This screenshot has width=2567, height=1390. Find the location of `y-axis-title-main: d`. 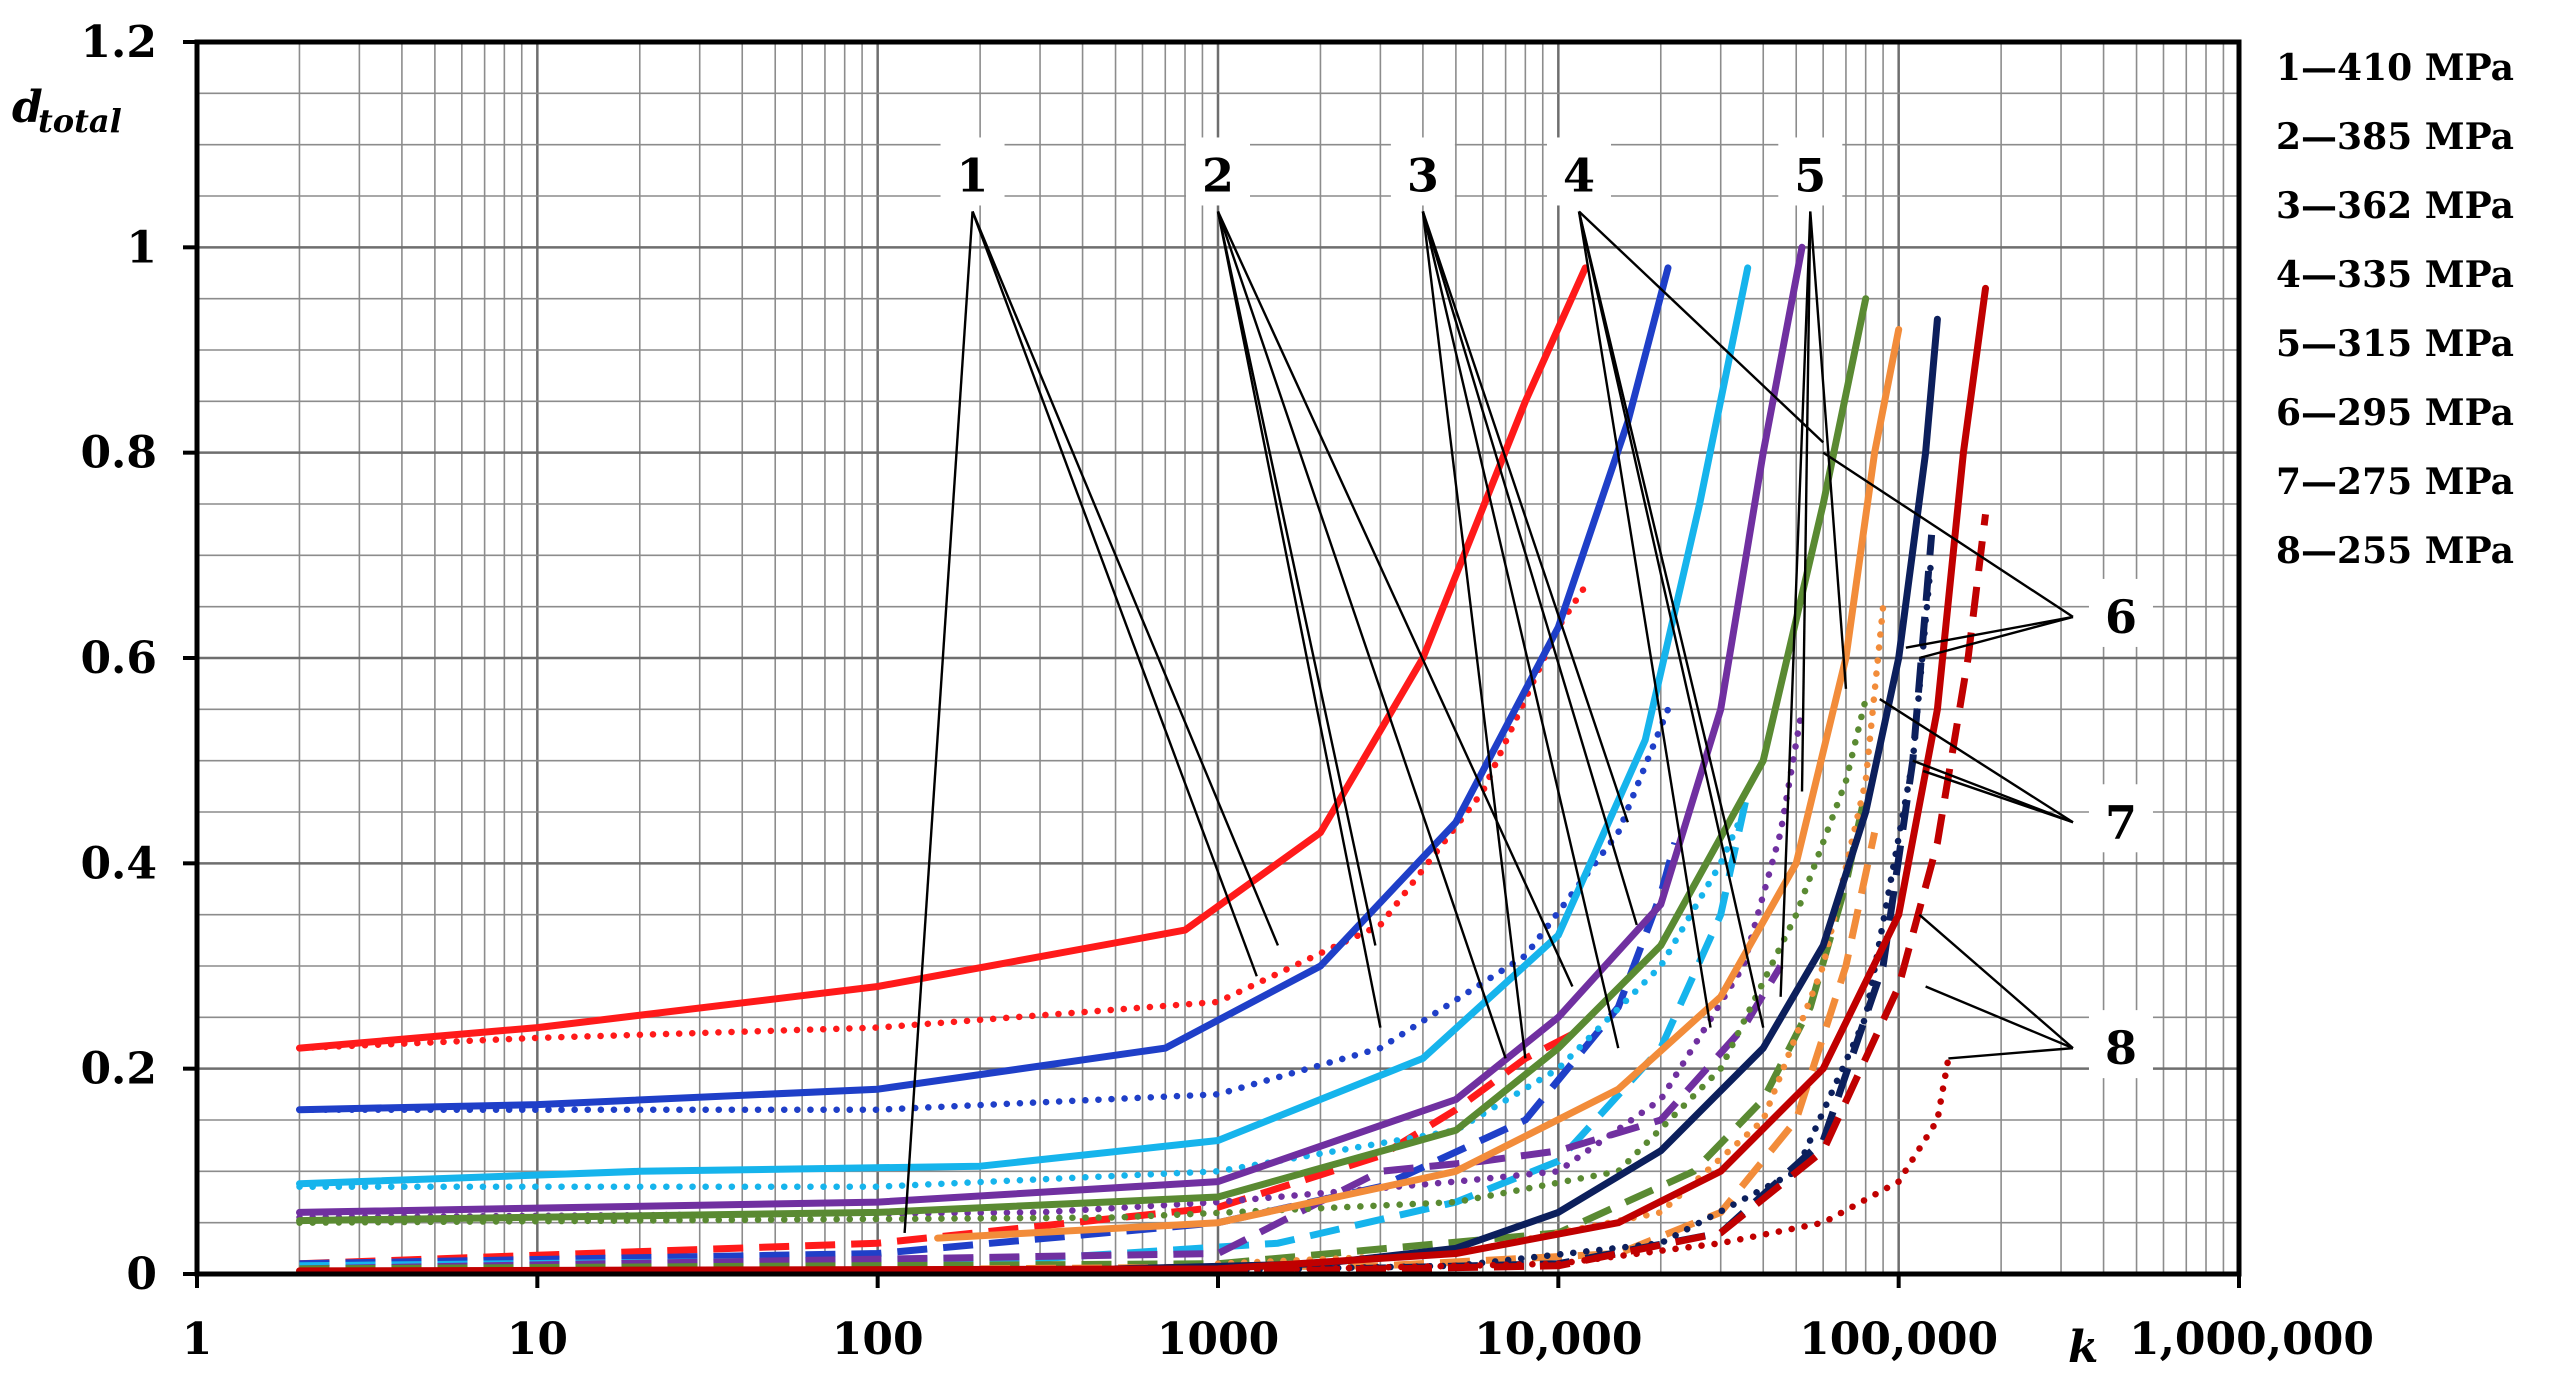

y-axis-title-main: d is located at coordinates (27, 107).